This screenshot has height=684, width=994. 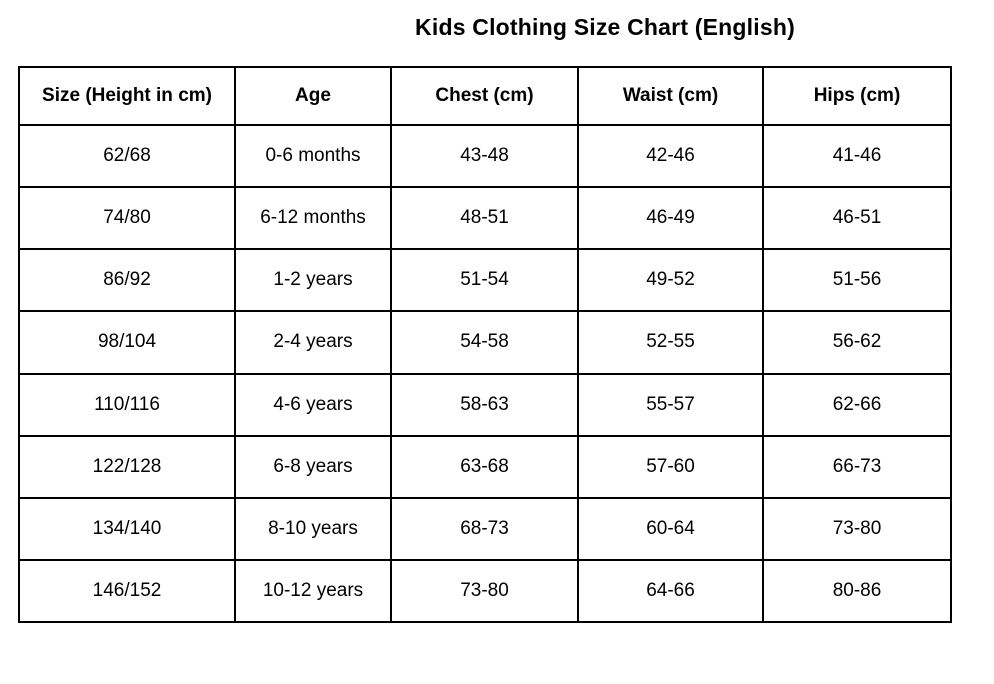 What do you see at coordinates (670, 96) in the screenshot?
I see `column-header: Waist (cm)` at bounding box center [670, 96].